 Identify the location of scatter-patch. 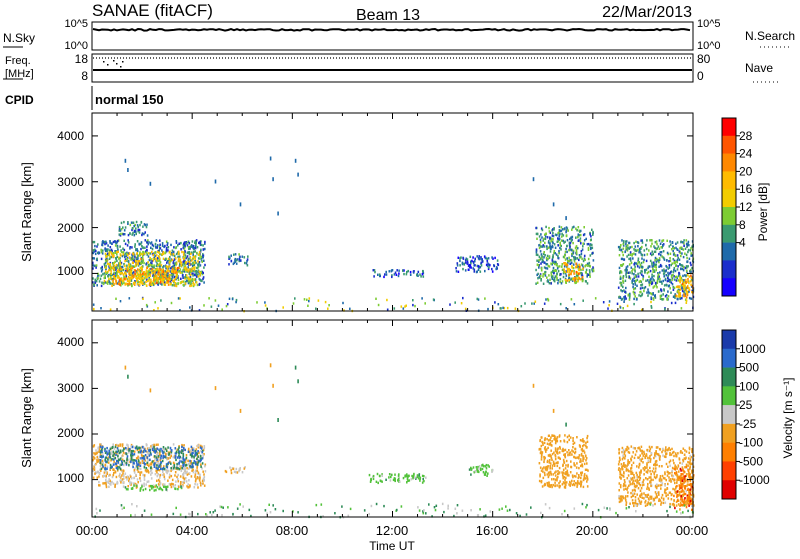
(399, 273).